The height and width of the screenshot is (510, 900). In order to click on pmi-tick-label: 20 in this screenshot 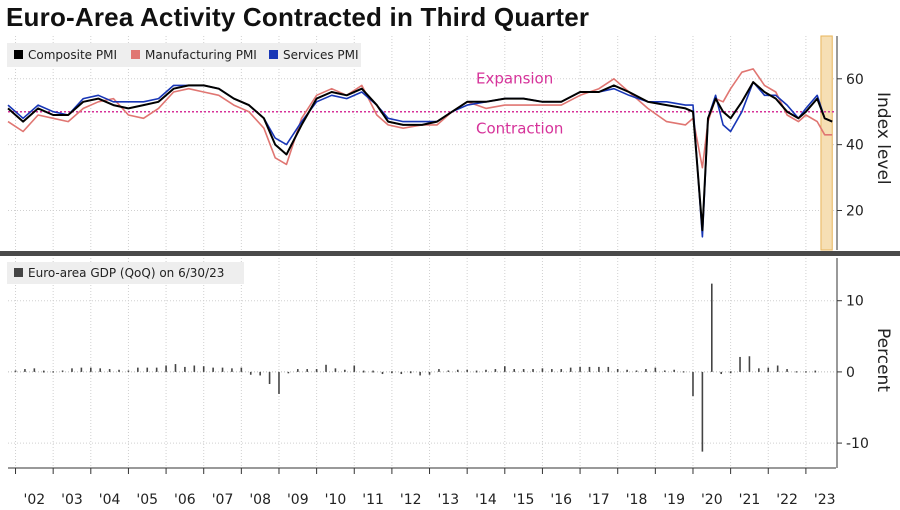, I will do `click(855, 211)`.